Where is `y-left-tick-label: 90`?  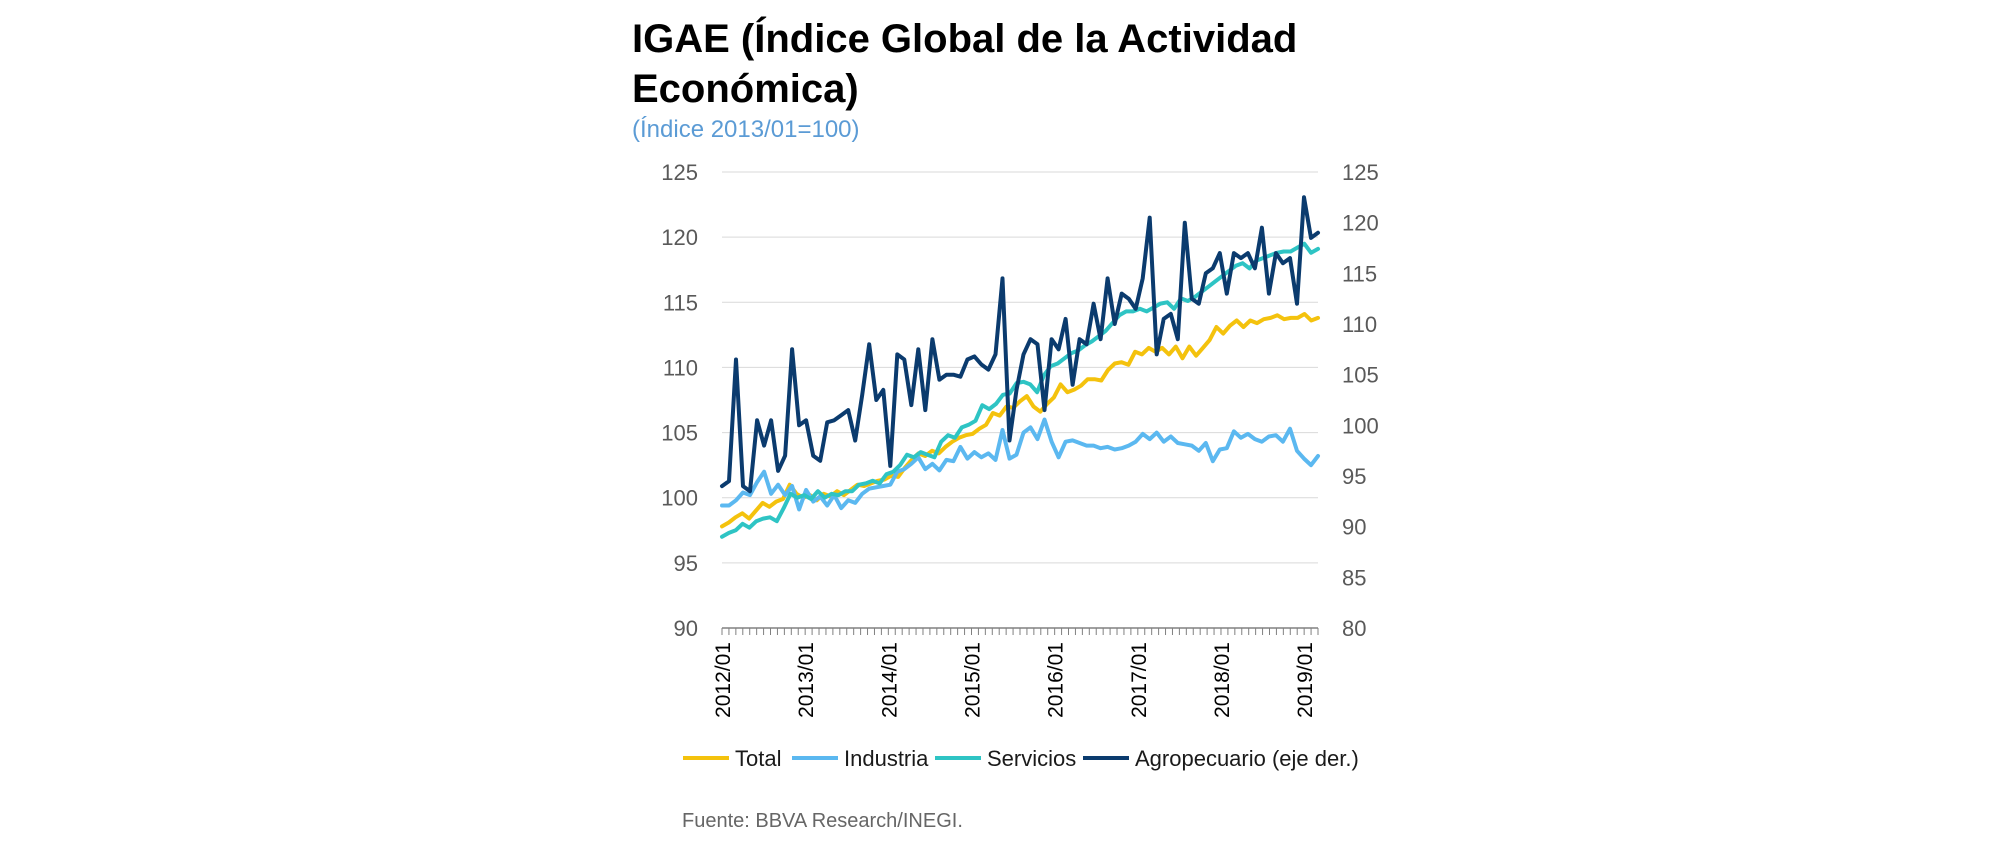 y-left-tick-label: 90 is located at coordinates (686, 628).